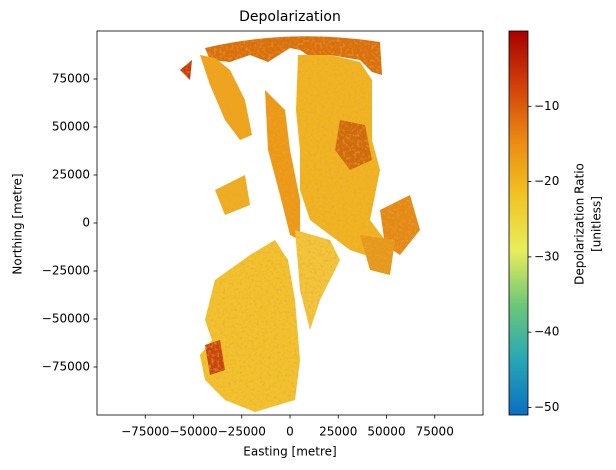  Describe the element at coordinates (71, 175) in the screenshot. I see `y-tick-label: 25000` at that location.